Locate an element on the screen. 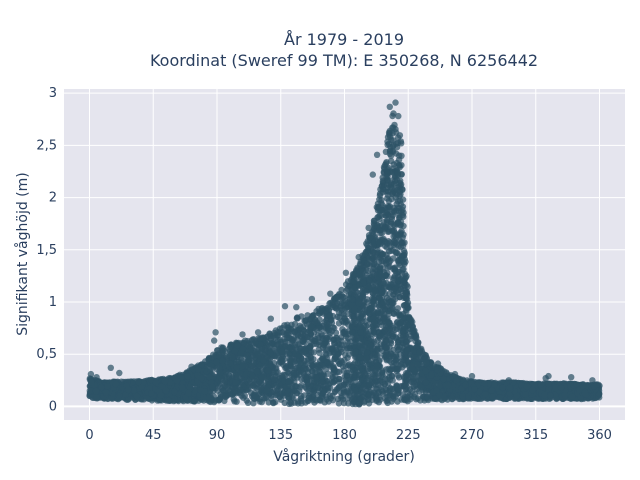  chart-title-line-1: År 1979 - 2019 is located at coordinates (344, 39).